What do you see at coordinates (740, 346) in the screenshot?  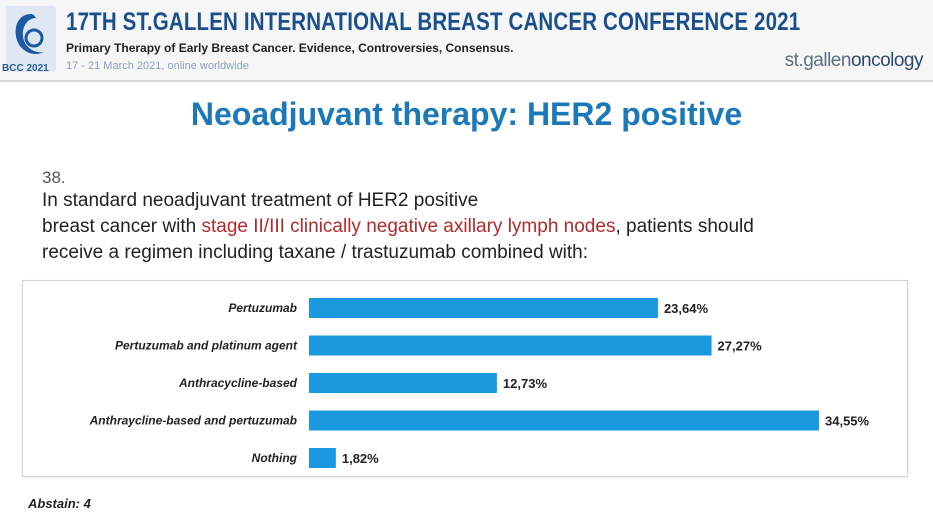 I see `value-label-pertuzumab-and-platinum-agent: 27,27%` at bounding box center [740, 346].